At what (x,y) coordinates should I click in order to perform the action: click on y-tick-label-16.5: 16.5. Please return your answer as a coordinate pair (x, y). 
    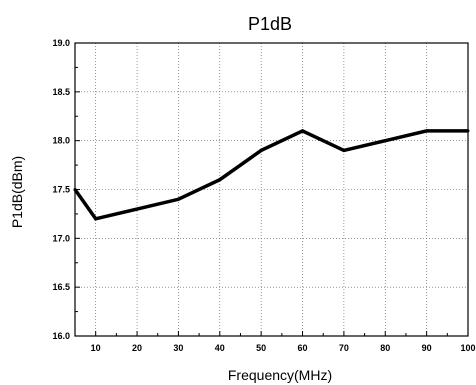
    Looking at the image, I should click on (61, 287).